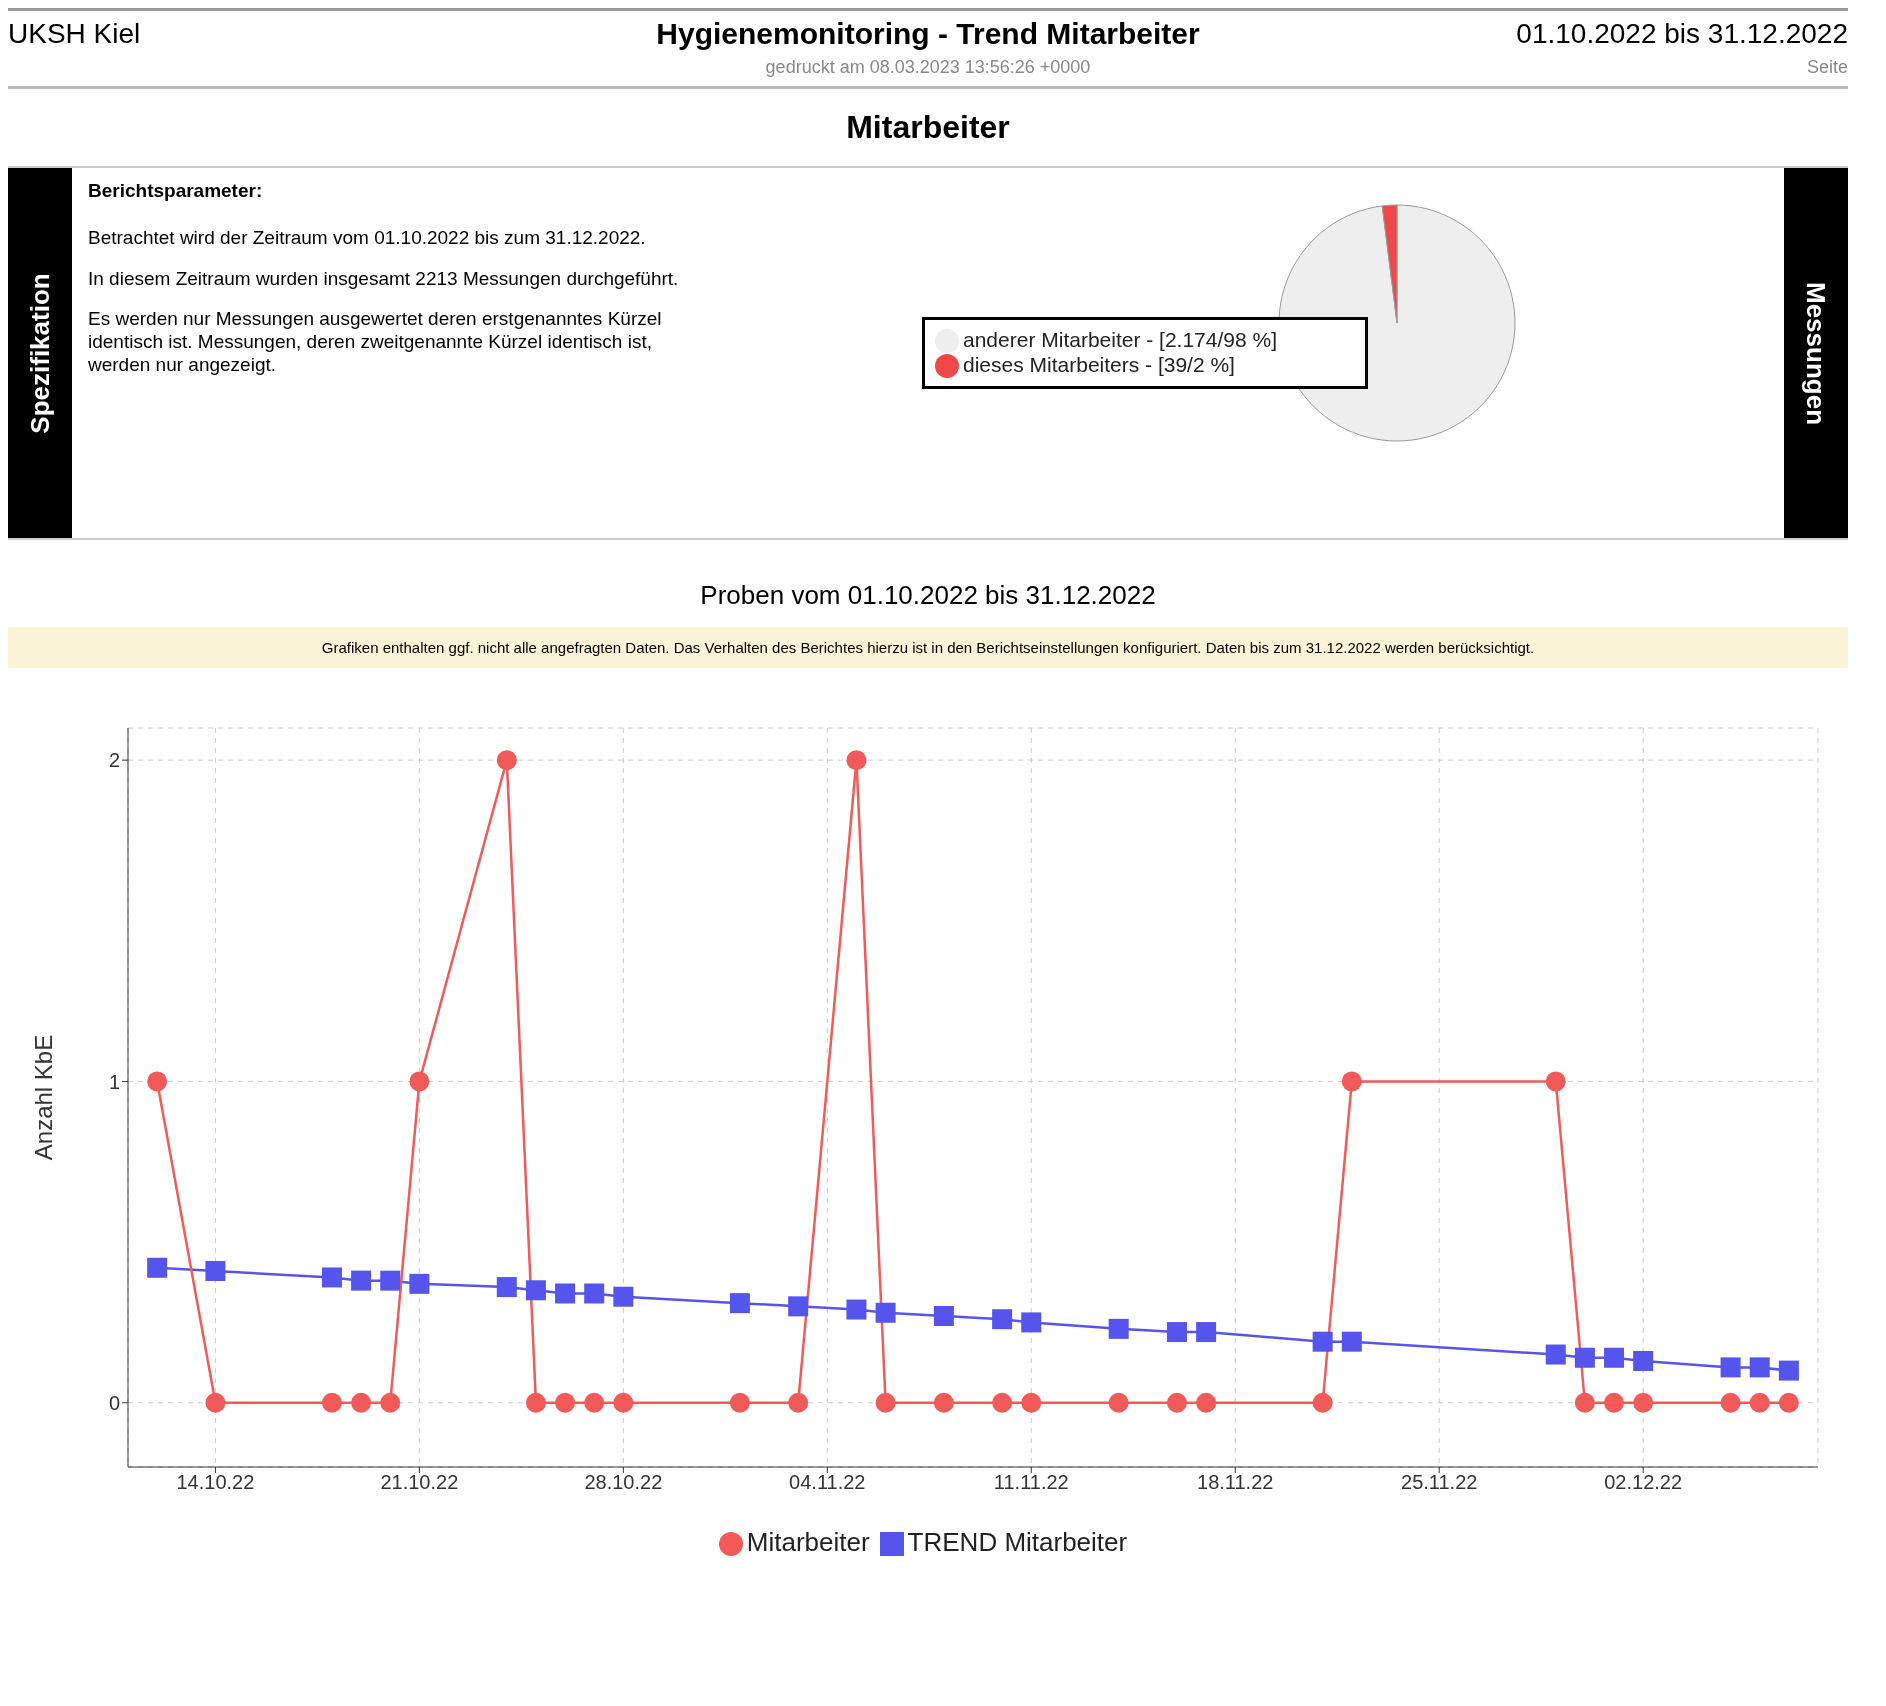 This screenshot has height=1706, width=1886. Describe the element at coordinates (928, 67) in the screenshot. I see `text: gedruckt am 08.03.2023 13:56:26 +0000` at that location.